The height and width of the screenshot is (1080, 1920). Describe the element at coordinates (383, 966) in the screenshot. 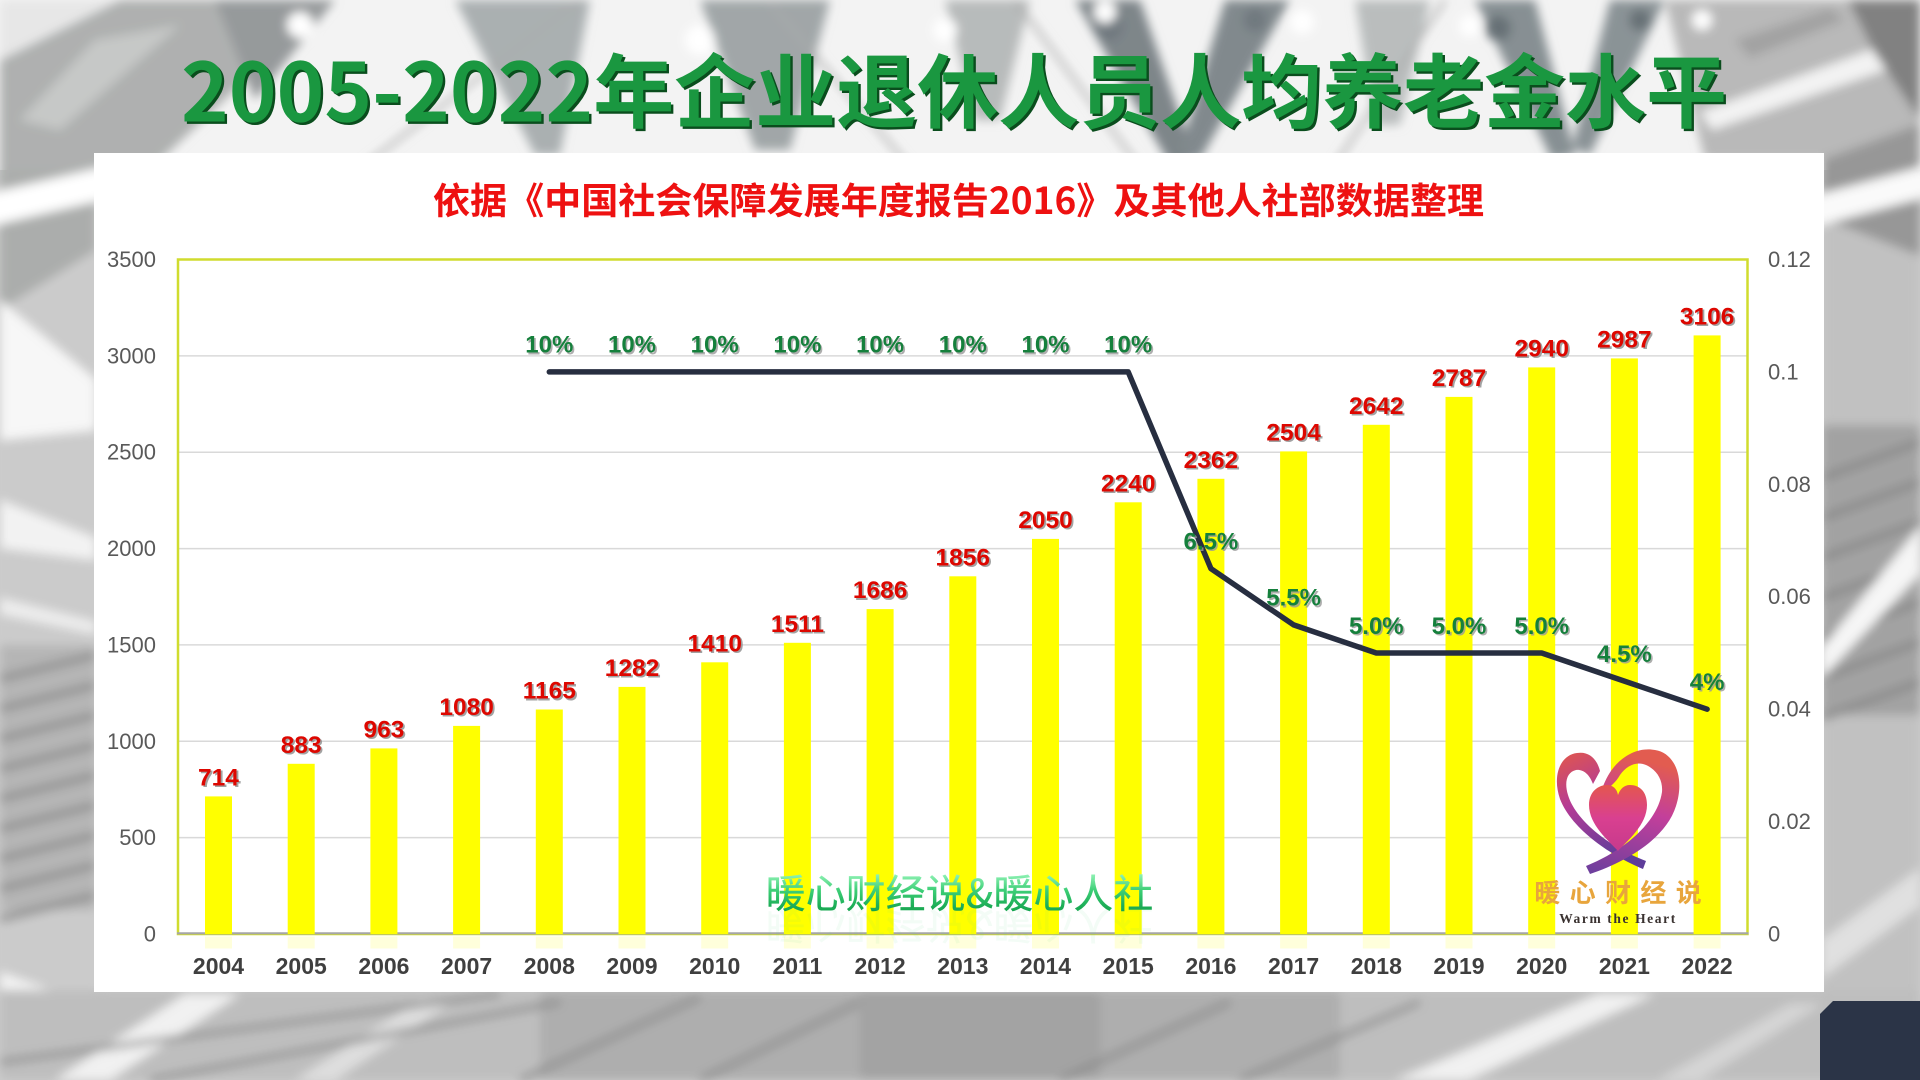

I see `svg-text: 2006` at that location.